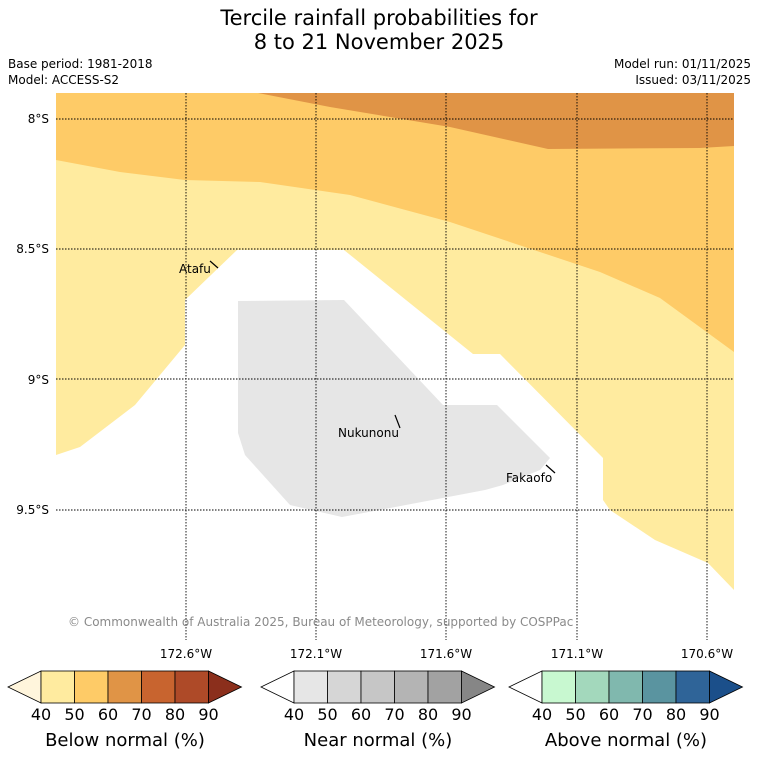 Image resolution: width=758 pixels, height=781 pixels. What do you see at coordinates (397, 421) in the screenshot?
I see `nukunonu-marker` at bounding box center [397, 421].